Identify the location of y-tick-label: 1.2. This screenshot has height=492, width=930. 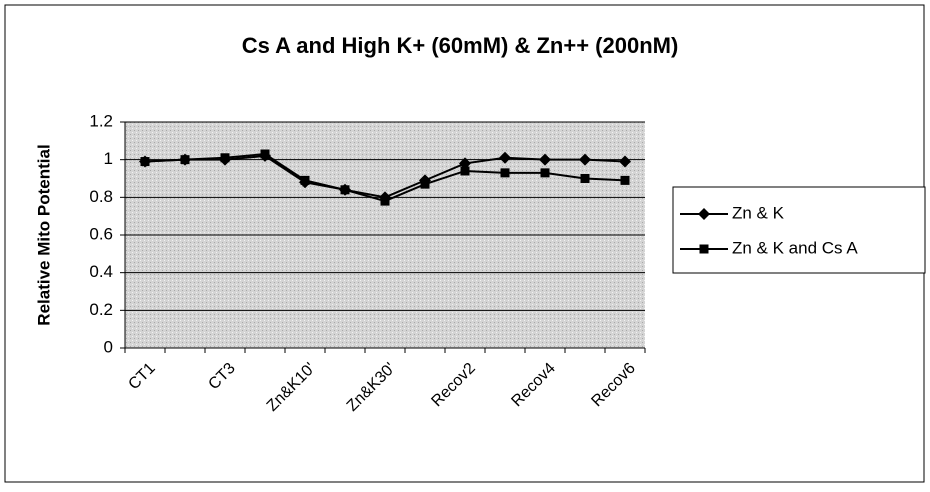
(101, 120).